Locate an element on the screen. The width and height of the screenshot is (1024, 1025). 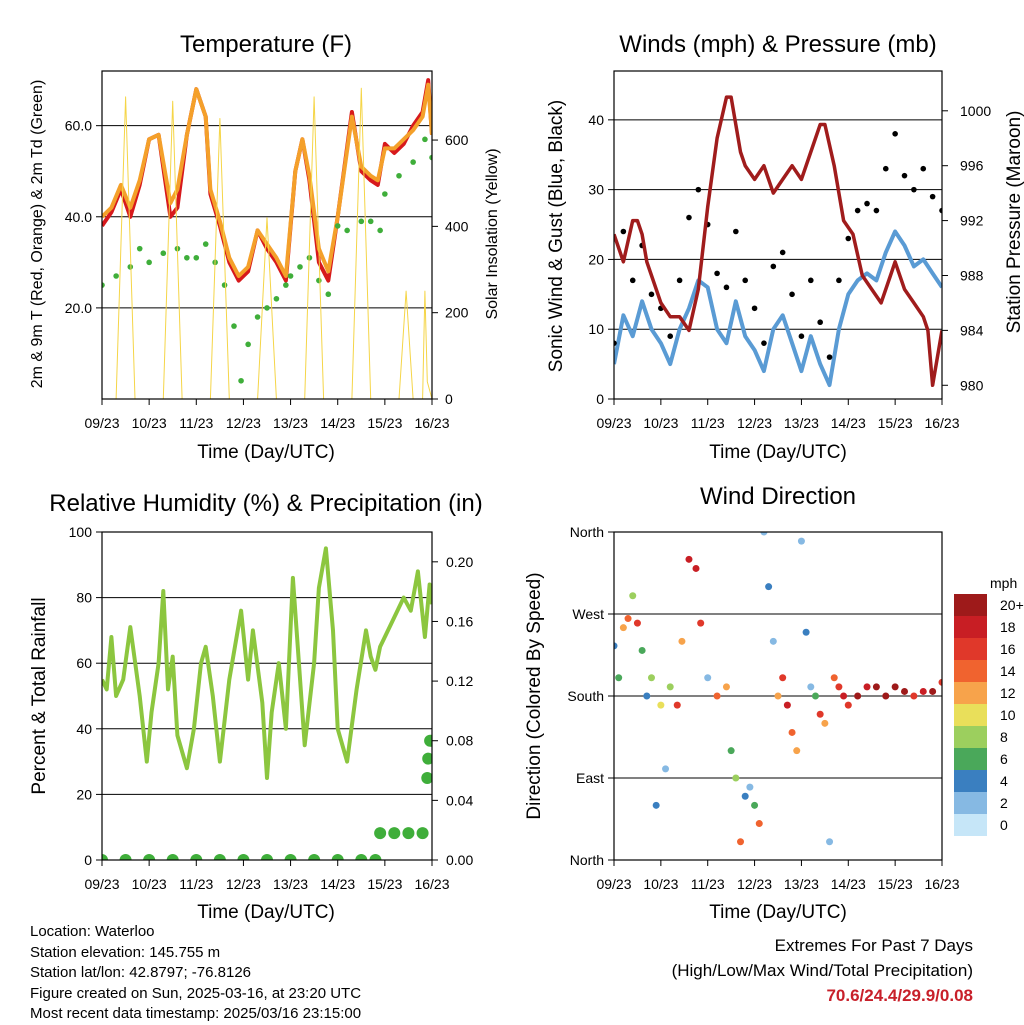
colorbar-label: 20+ is located at coordinates (1012, 605).